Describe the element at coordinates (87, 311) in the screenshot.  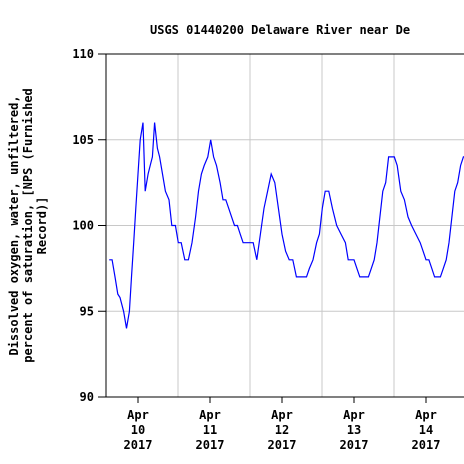
I see `y-tick-label: 95` at that location.